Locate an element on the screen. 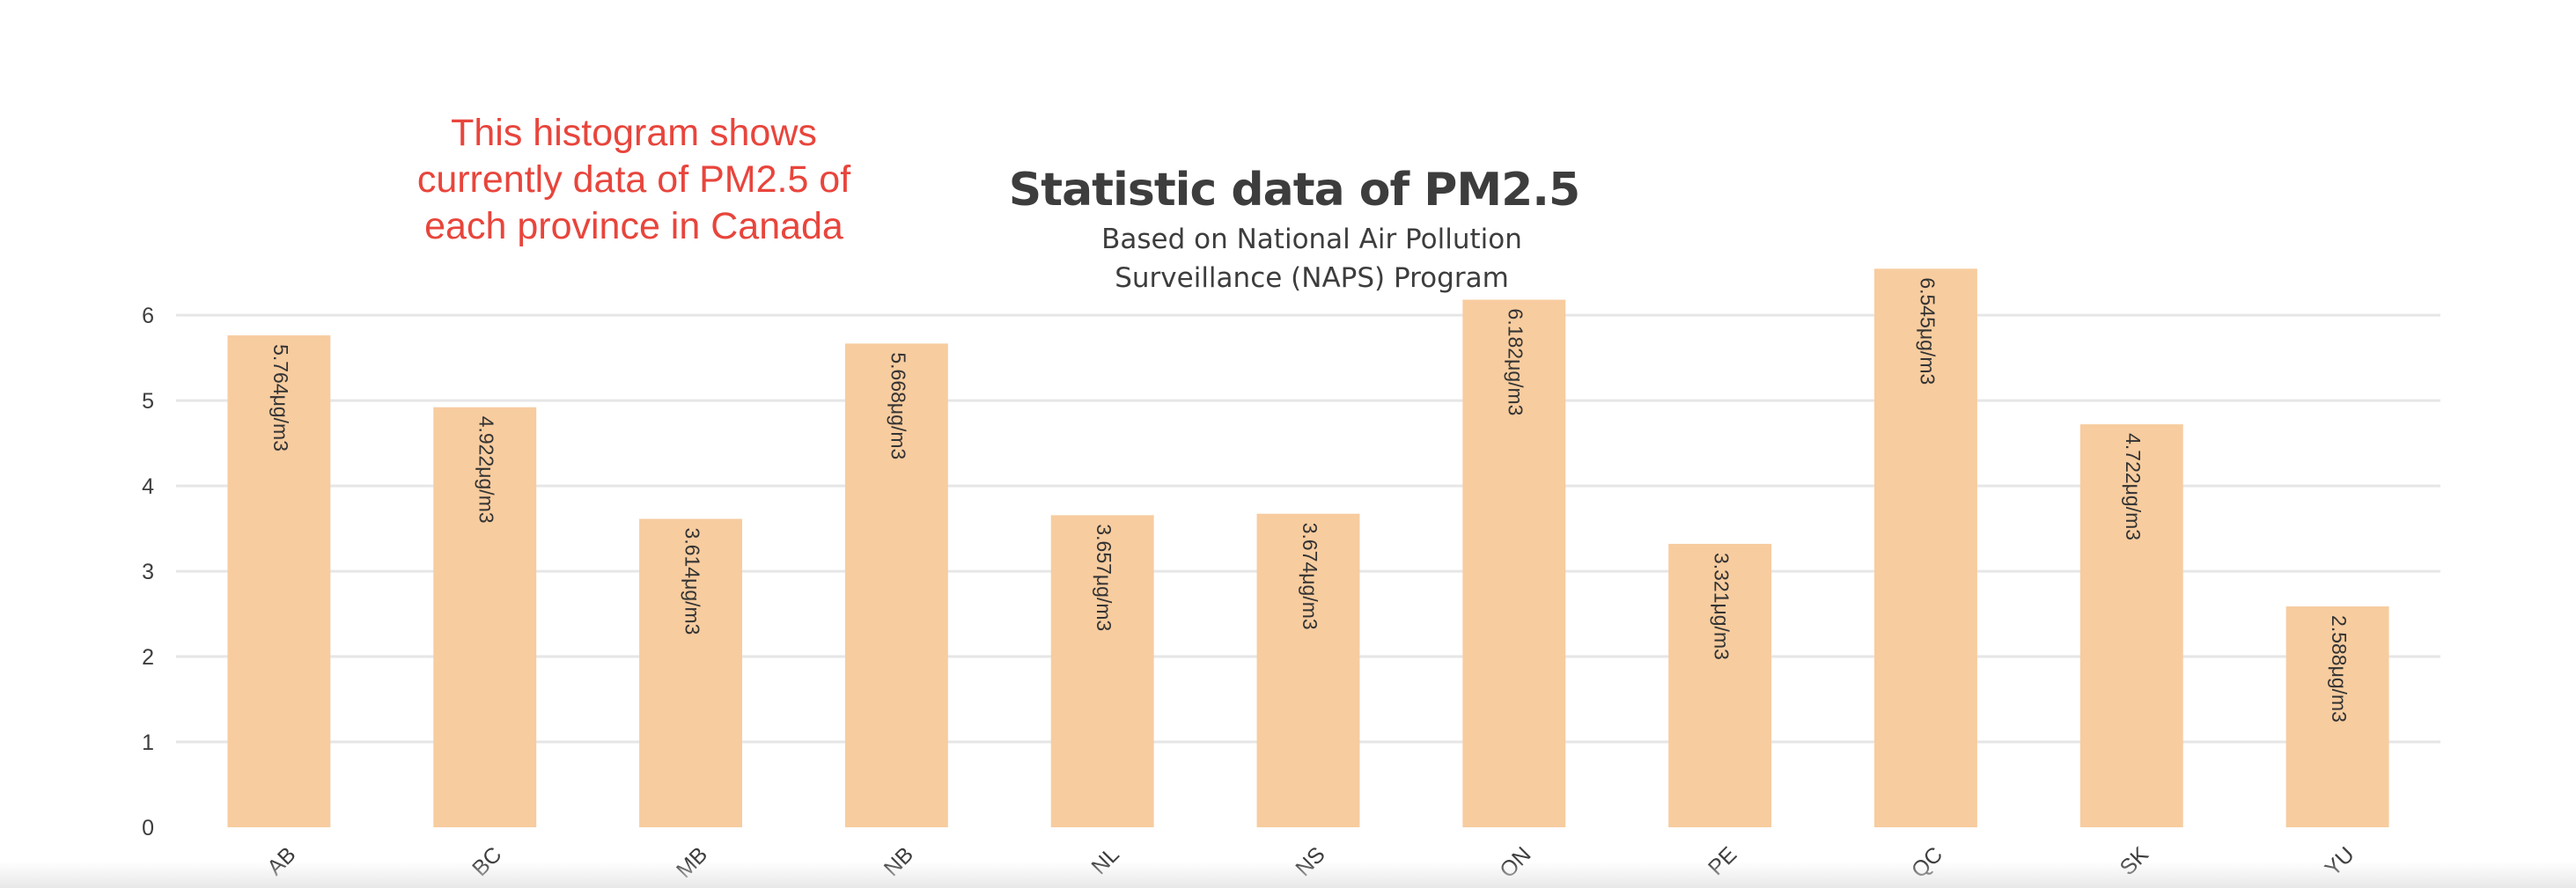 This screenshot has height=888, width=2576. y-tick-label: 2 is located at coordinates (148, 657).